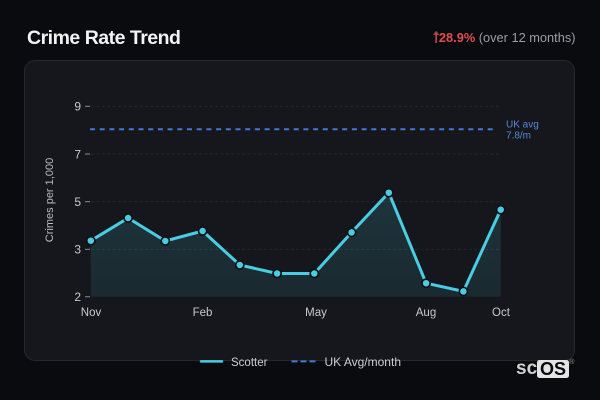 The width and height of the screenshot is (600, 400). What do you see at coordinates (501, 313) in the screenshot?
I see `svg-text: Oct` at bounding box center [501, 313].